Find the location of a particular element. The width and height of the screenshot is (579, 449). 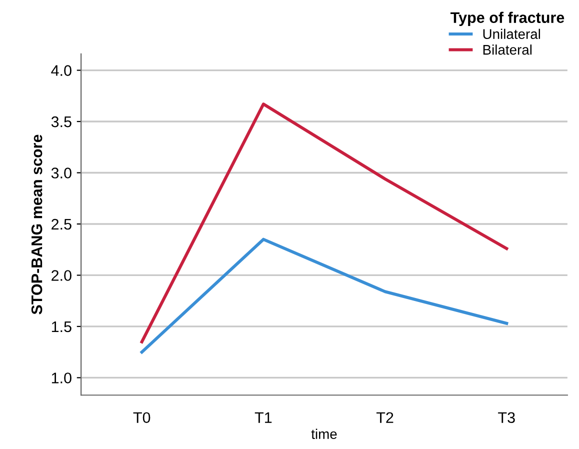

y-tick-label: 1.5 is located at coordinates (62, 326).